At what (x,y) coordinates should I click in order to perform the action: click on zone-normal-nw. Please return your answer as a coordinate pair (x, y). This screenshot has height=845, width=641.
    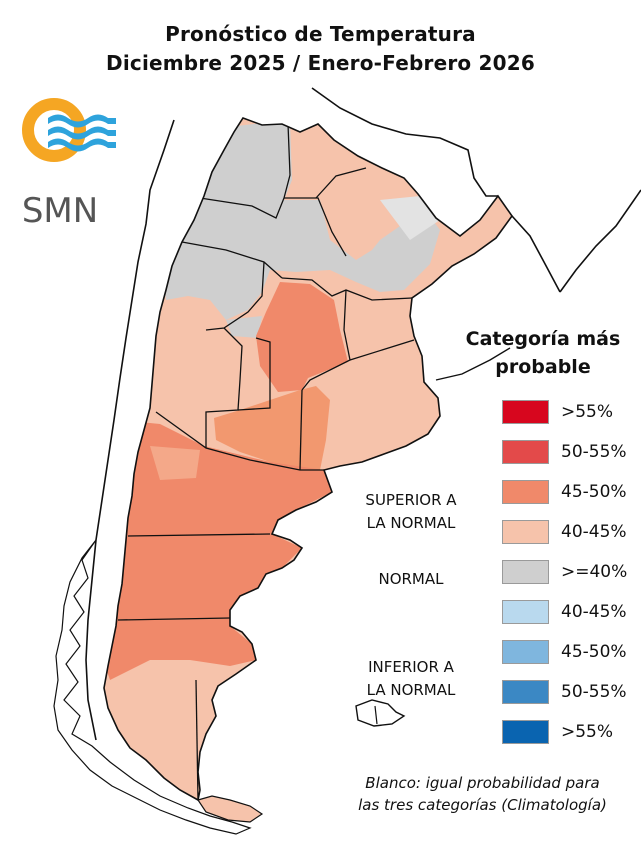
    Looking at the image, I should click on (300, 220).